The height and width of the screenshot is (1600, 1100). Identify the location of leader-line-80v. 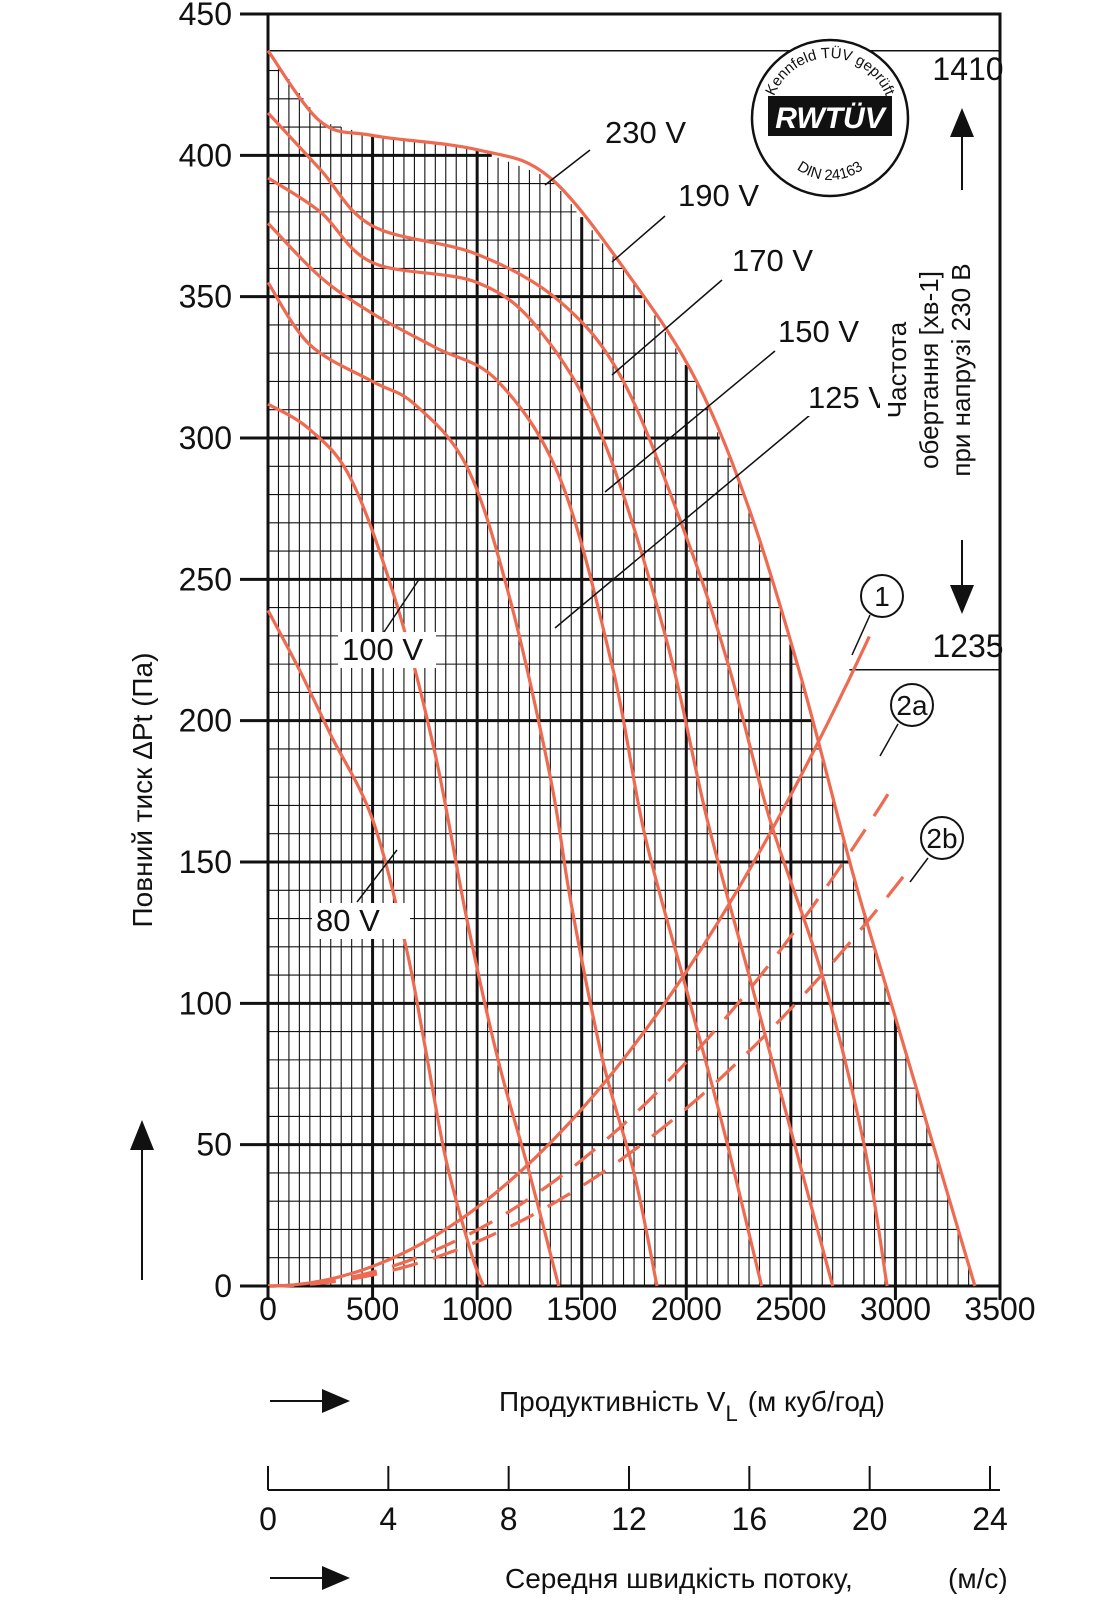
(377, 876).